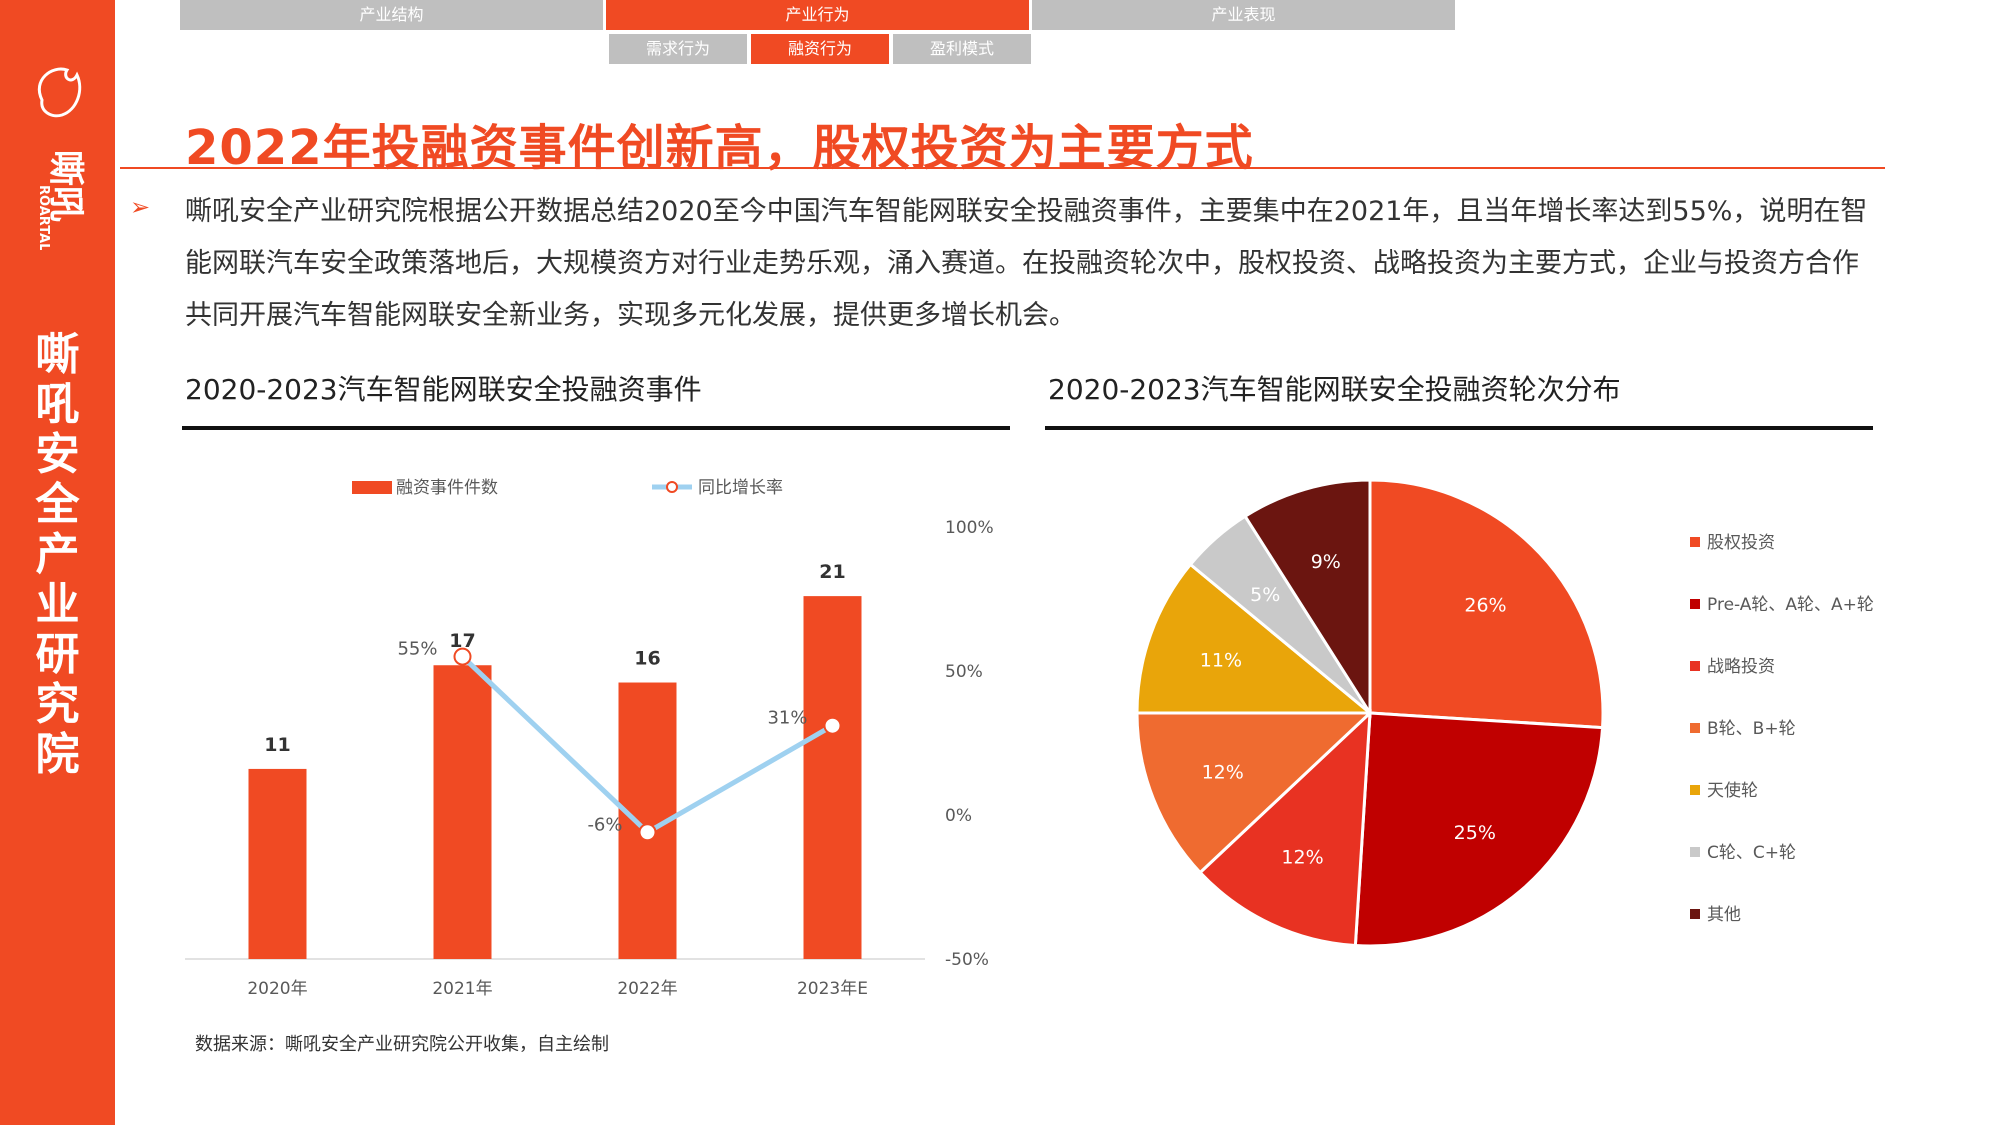 This screenshot has height=1125, width=2000. Describe the element at coordinates (65, 186) in the screenshot. I see `logo-text: 嘶吼` at that location.